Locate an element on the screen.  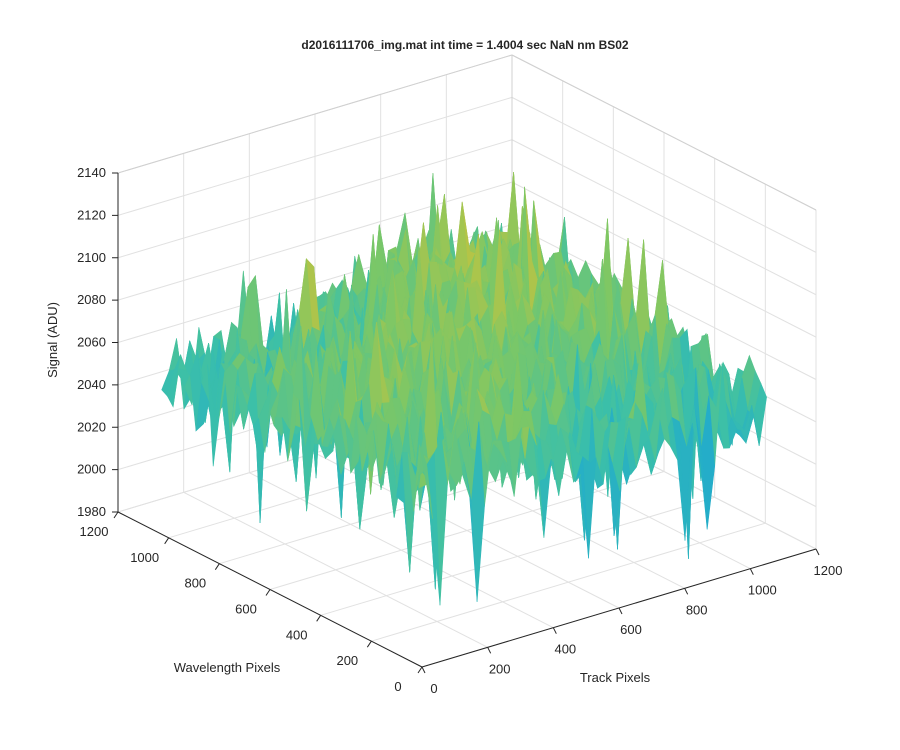
y-tick-label: 400 is located at coordinates (297, 634).